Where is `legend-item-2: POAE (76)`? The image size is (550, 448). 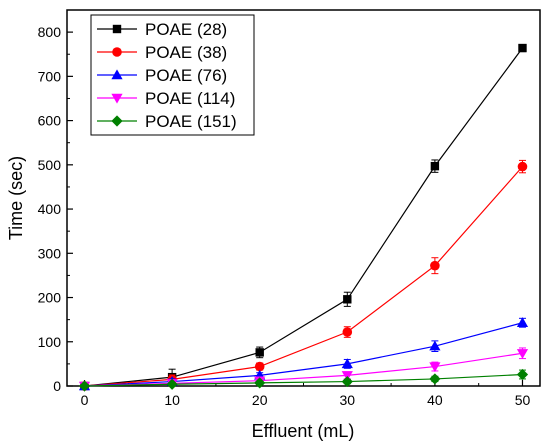
legend-item-2: POAE (76) is located at coordinates (162, 75).